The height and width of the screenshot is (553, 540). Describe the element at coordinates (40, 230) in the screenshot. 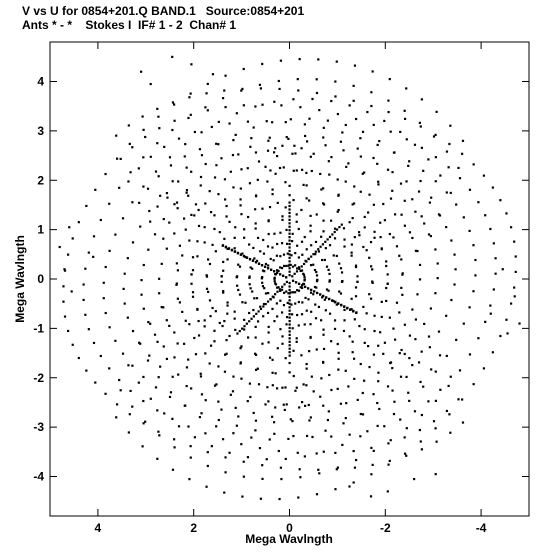

I see `y-tick-label: 1` at that location.